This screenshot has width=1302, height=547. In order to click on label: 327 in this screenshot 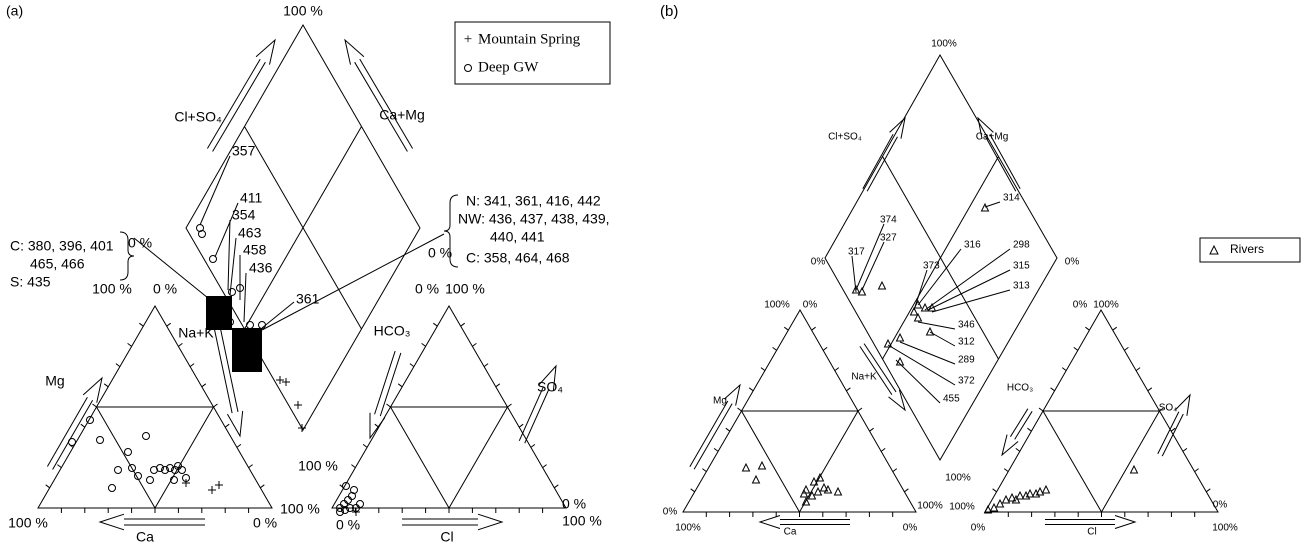, I will do `click(888, 238)`.